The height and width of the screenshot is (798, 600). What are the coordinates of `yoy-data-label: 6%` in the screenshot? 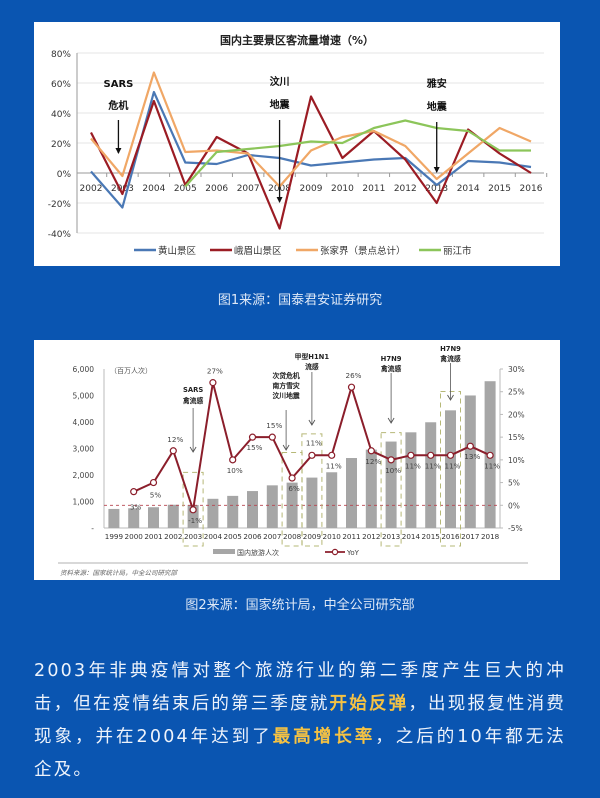 It's located at (294, 488).